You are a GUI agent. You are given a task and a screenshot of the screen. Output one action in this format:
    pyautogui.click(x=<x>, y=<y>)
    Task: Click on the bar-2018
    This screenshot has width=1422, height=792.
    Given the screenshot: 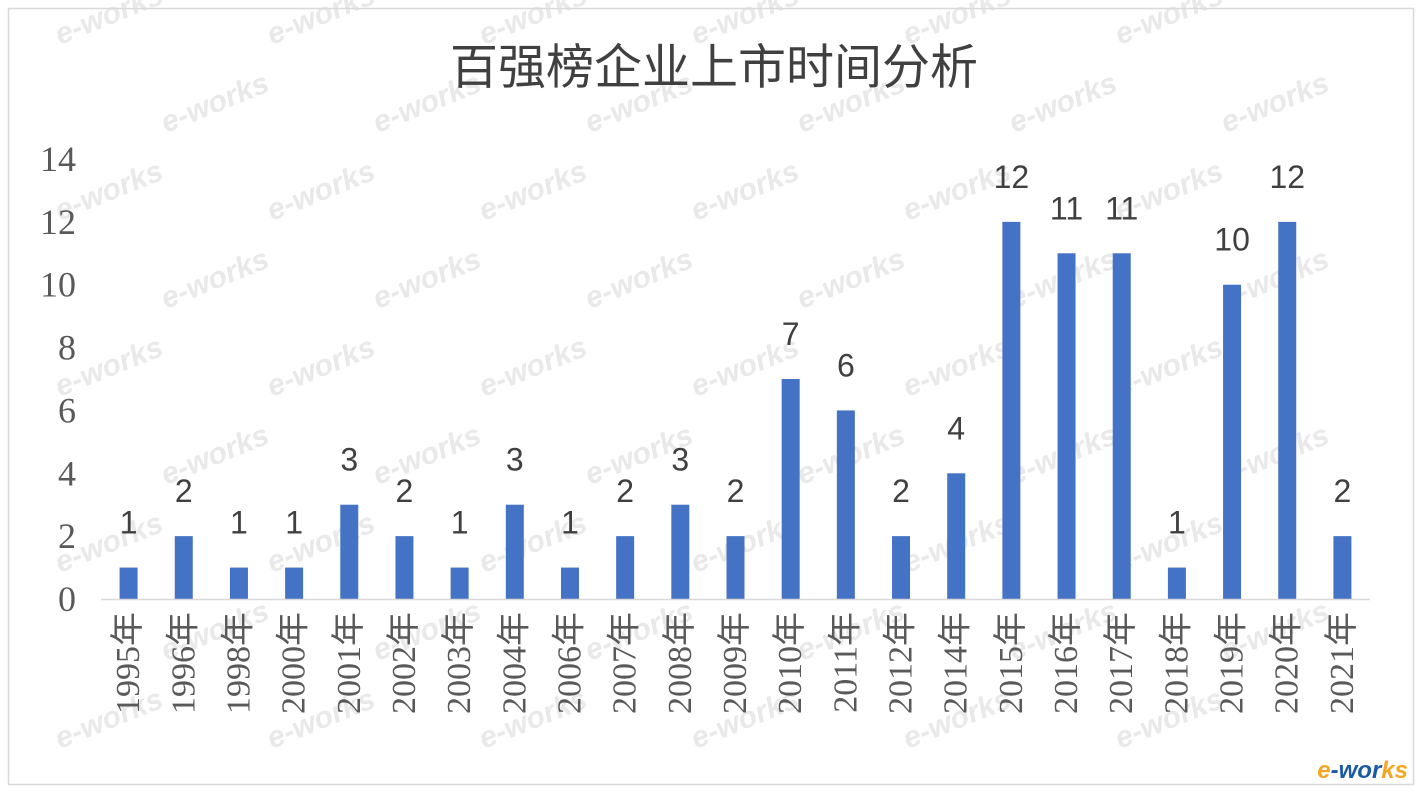 What is the action you would take?
    pyautogui.click(x=1176, y=583)
    